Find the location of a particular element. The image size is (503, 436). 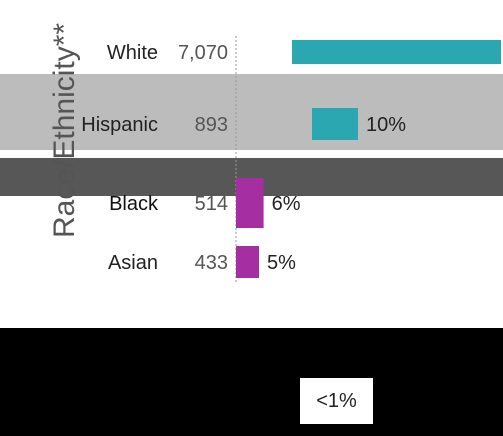

bar-black is located at coordinates (250, 203).